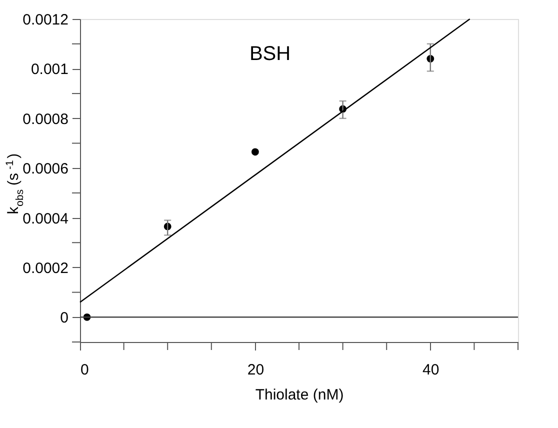  Describe the element at coordinates (45, 119) in the screenshot. I see `y-tick-label: 0.0008` at that location.